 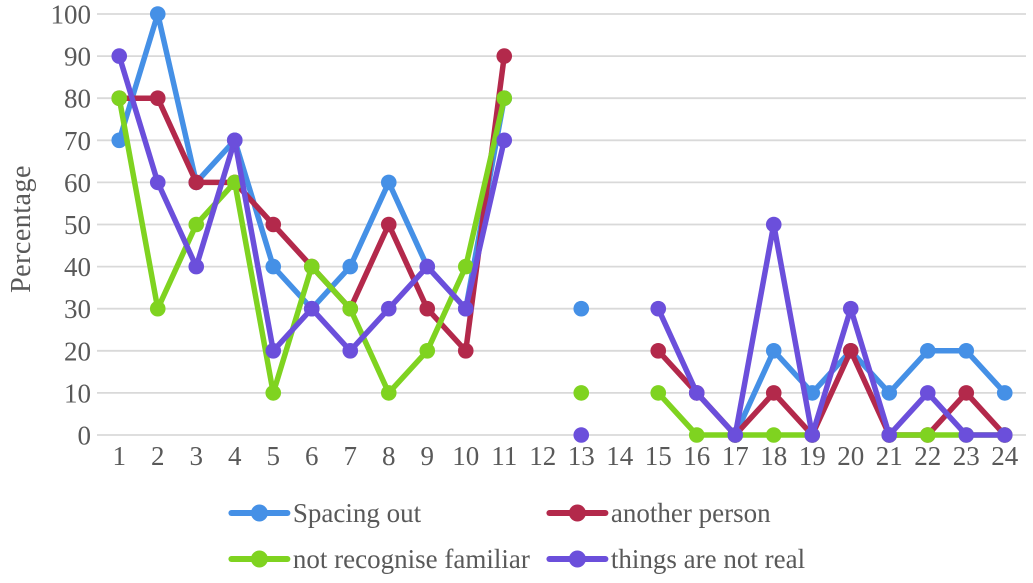 What do you see at coordinates (274, 456) in the screenshot?
I see `x-tick-label: 5` at bounding box center [274, 456].